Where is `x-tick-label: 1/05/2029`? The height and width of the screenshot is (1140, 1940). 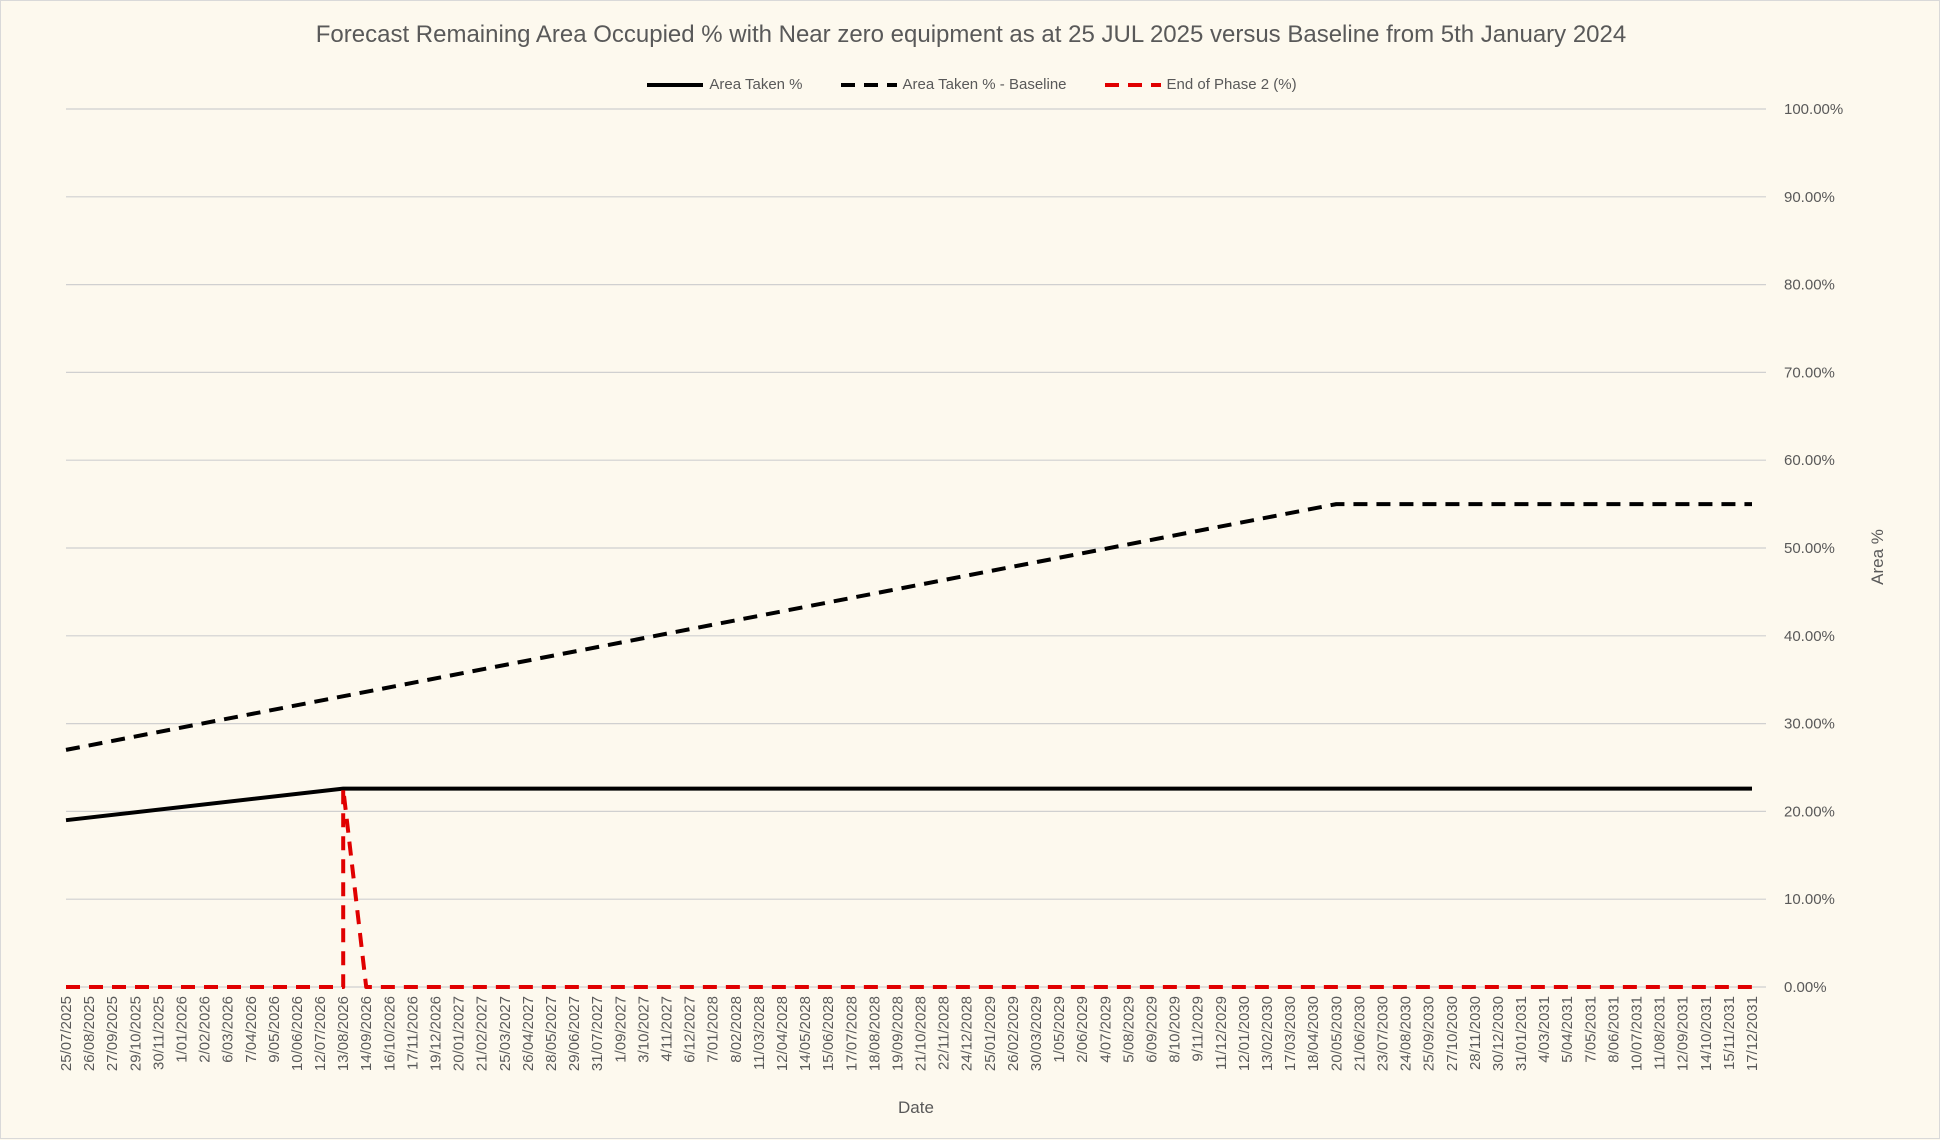 x-tick-label: 1/05/2029 is located at coordinates (1059, 1029).